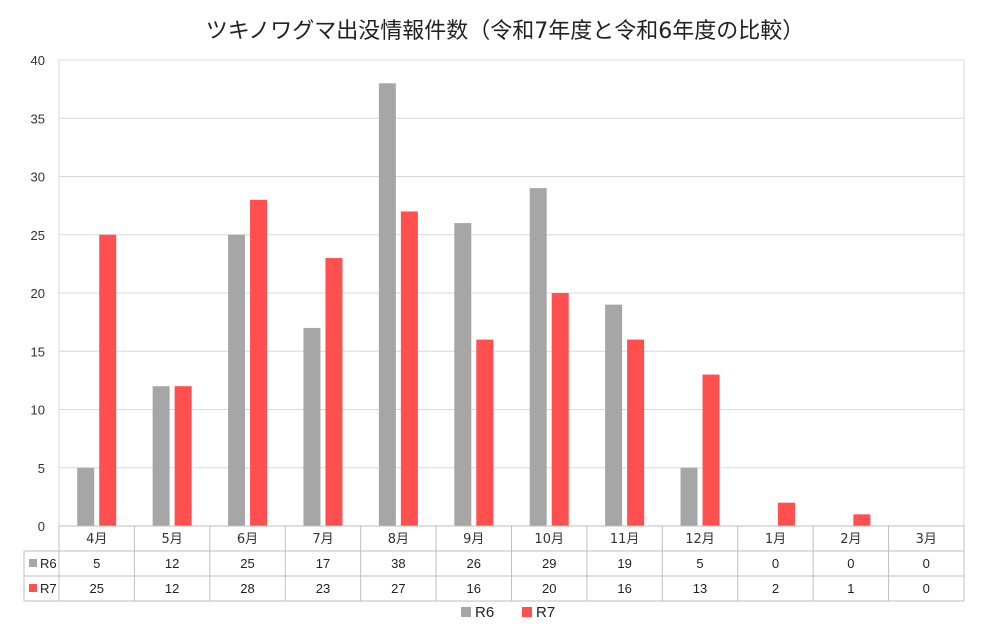 The height and width of the screenshot is (642, 981). I want to click on table-series-label: R6, so click(48, 563).